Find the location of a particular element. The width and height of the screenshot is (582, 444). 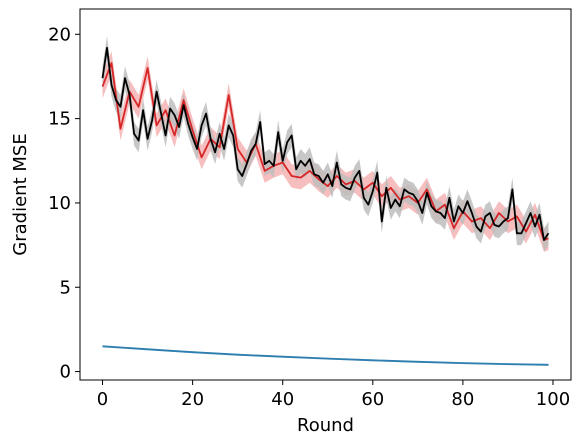

x-axis-ticks: 0 20 40 60 80 100 is located at coordinates (333, 395).